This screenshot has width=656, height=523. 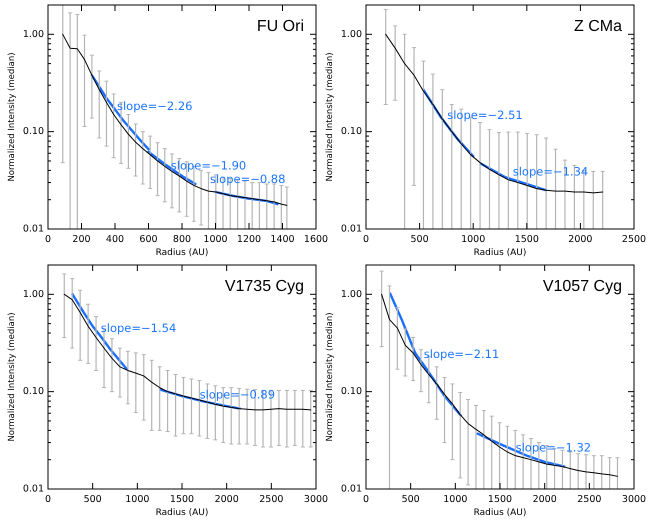 What do you see at coordinates (582, 286) in the screenshot?
I see `text: V1057 Cyg` at bounding box center [582, 286].